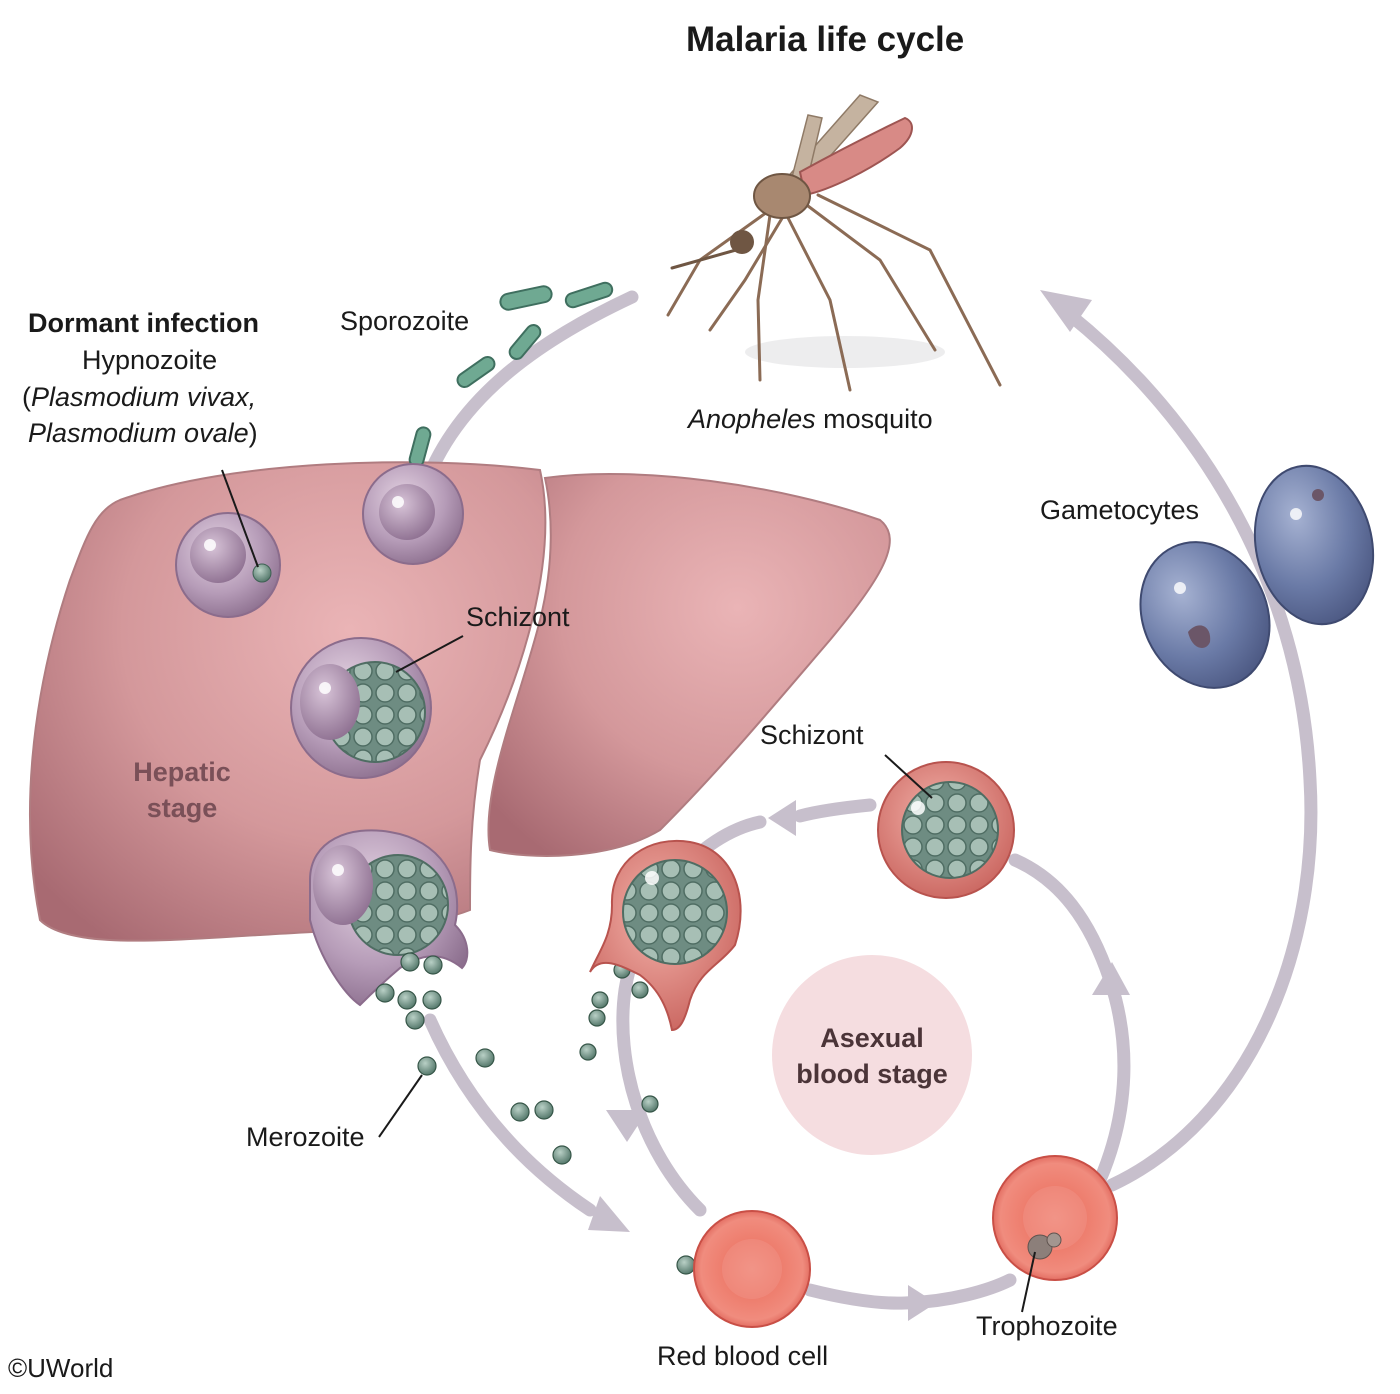  Describe the element at coordinates (61, 1368) in the screenshot. I see `copyright-notice: ©UWorld` at that location.